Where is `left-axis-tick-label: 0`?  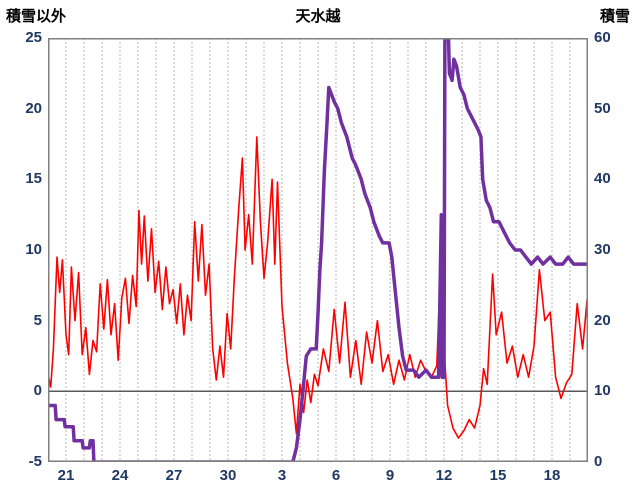 left-axis-tick-label: 0 is located at coordinates (37, 391).